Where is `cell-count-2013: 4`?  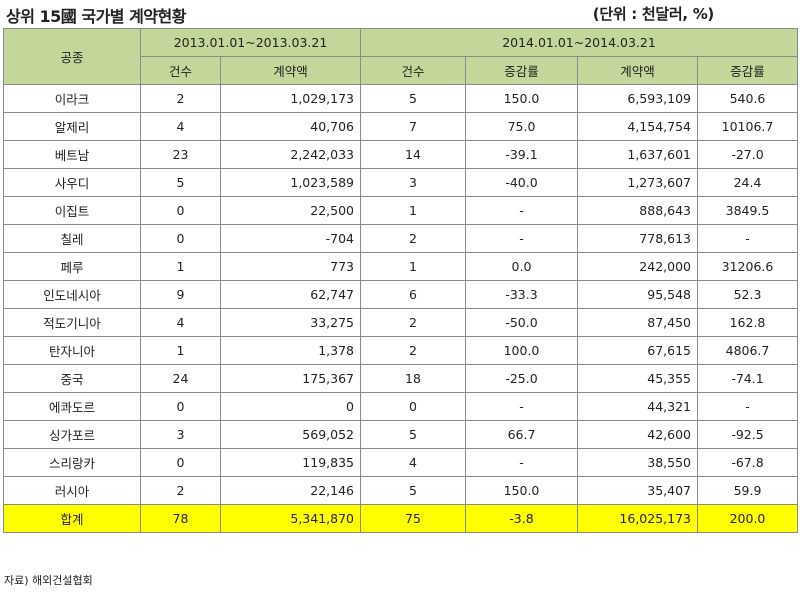 cell-count-2013: 4 is located at coordinates (180, 126).